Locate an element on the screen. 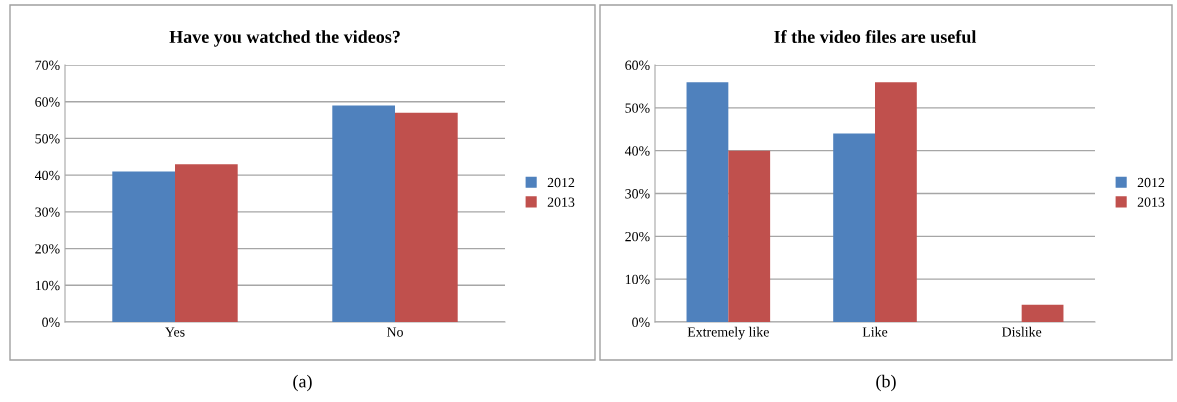  chart-title: If the video files are useful is located at coordinates (875, 36).